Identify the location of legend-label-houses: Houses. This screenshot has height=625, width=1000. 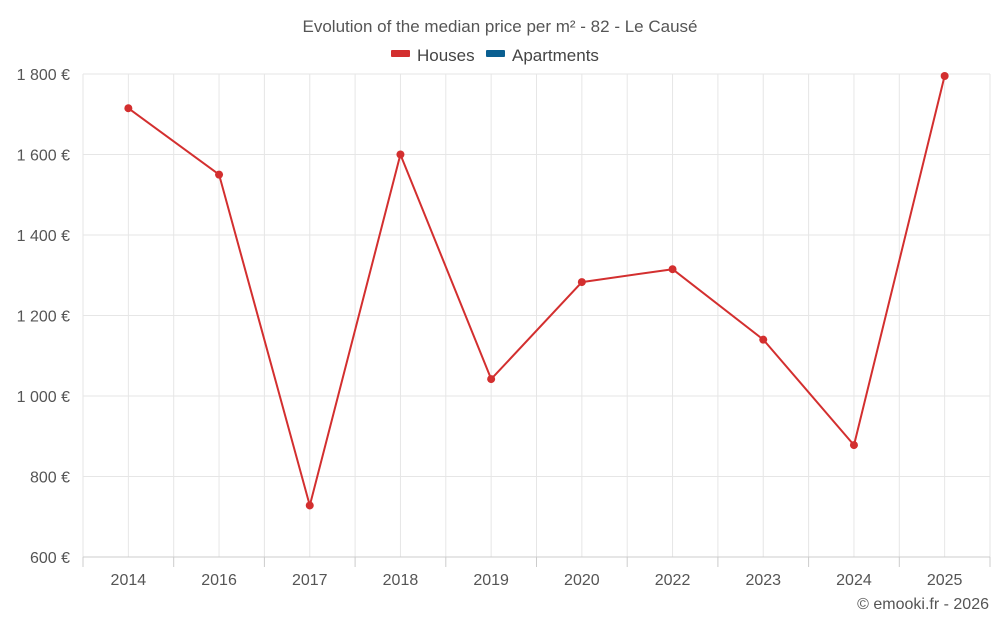
(446, 55).